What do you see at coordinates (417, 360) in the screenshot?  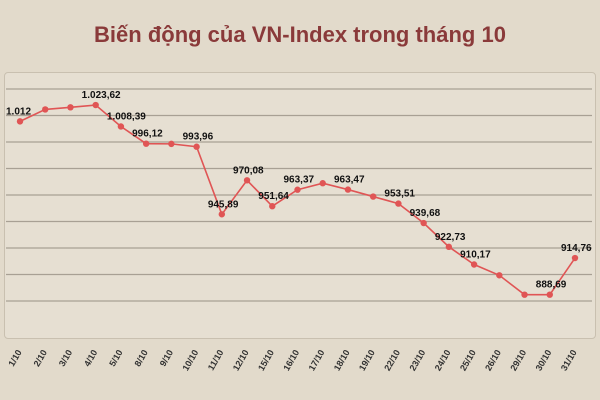 I see `x-tick-label: 23/10` at bounding box center [417, 360].